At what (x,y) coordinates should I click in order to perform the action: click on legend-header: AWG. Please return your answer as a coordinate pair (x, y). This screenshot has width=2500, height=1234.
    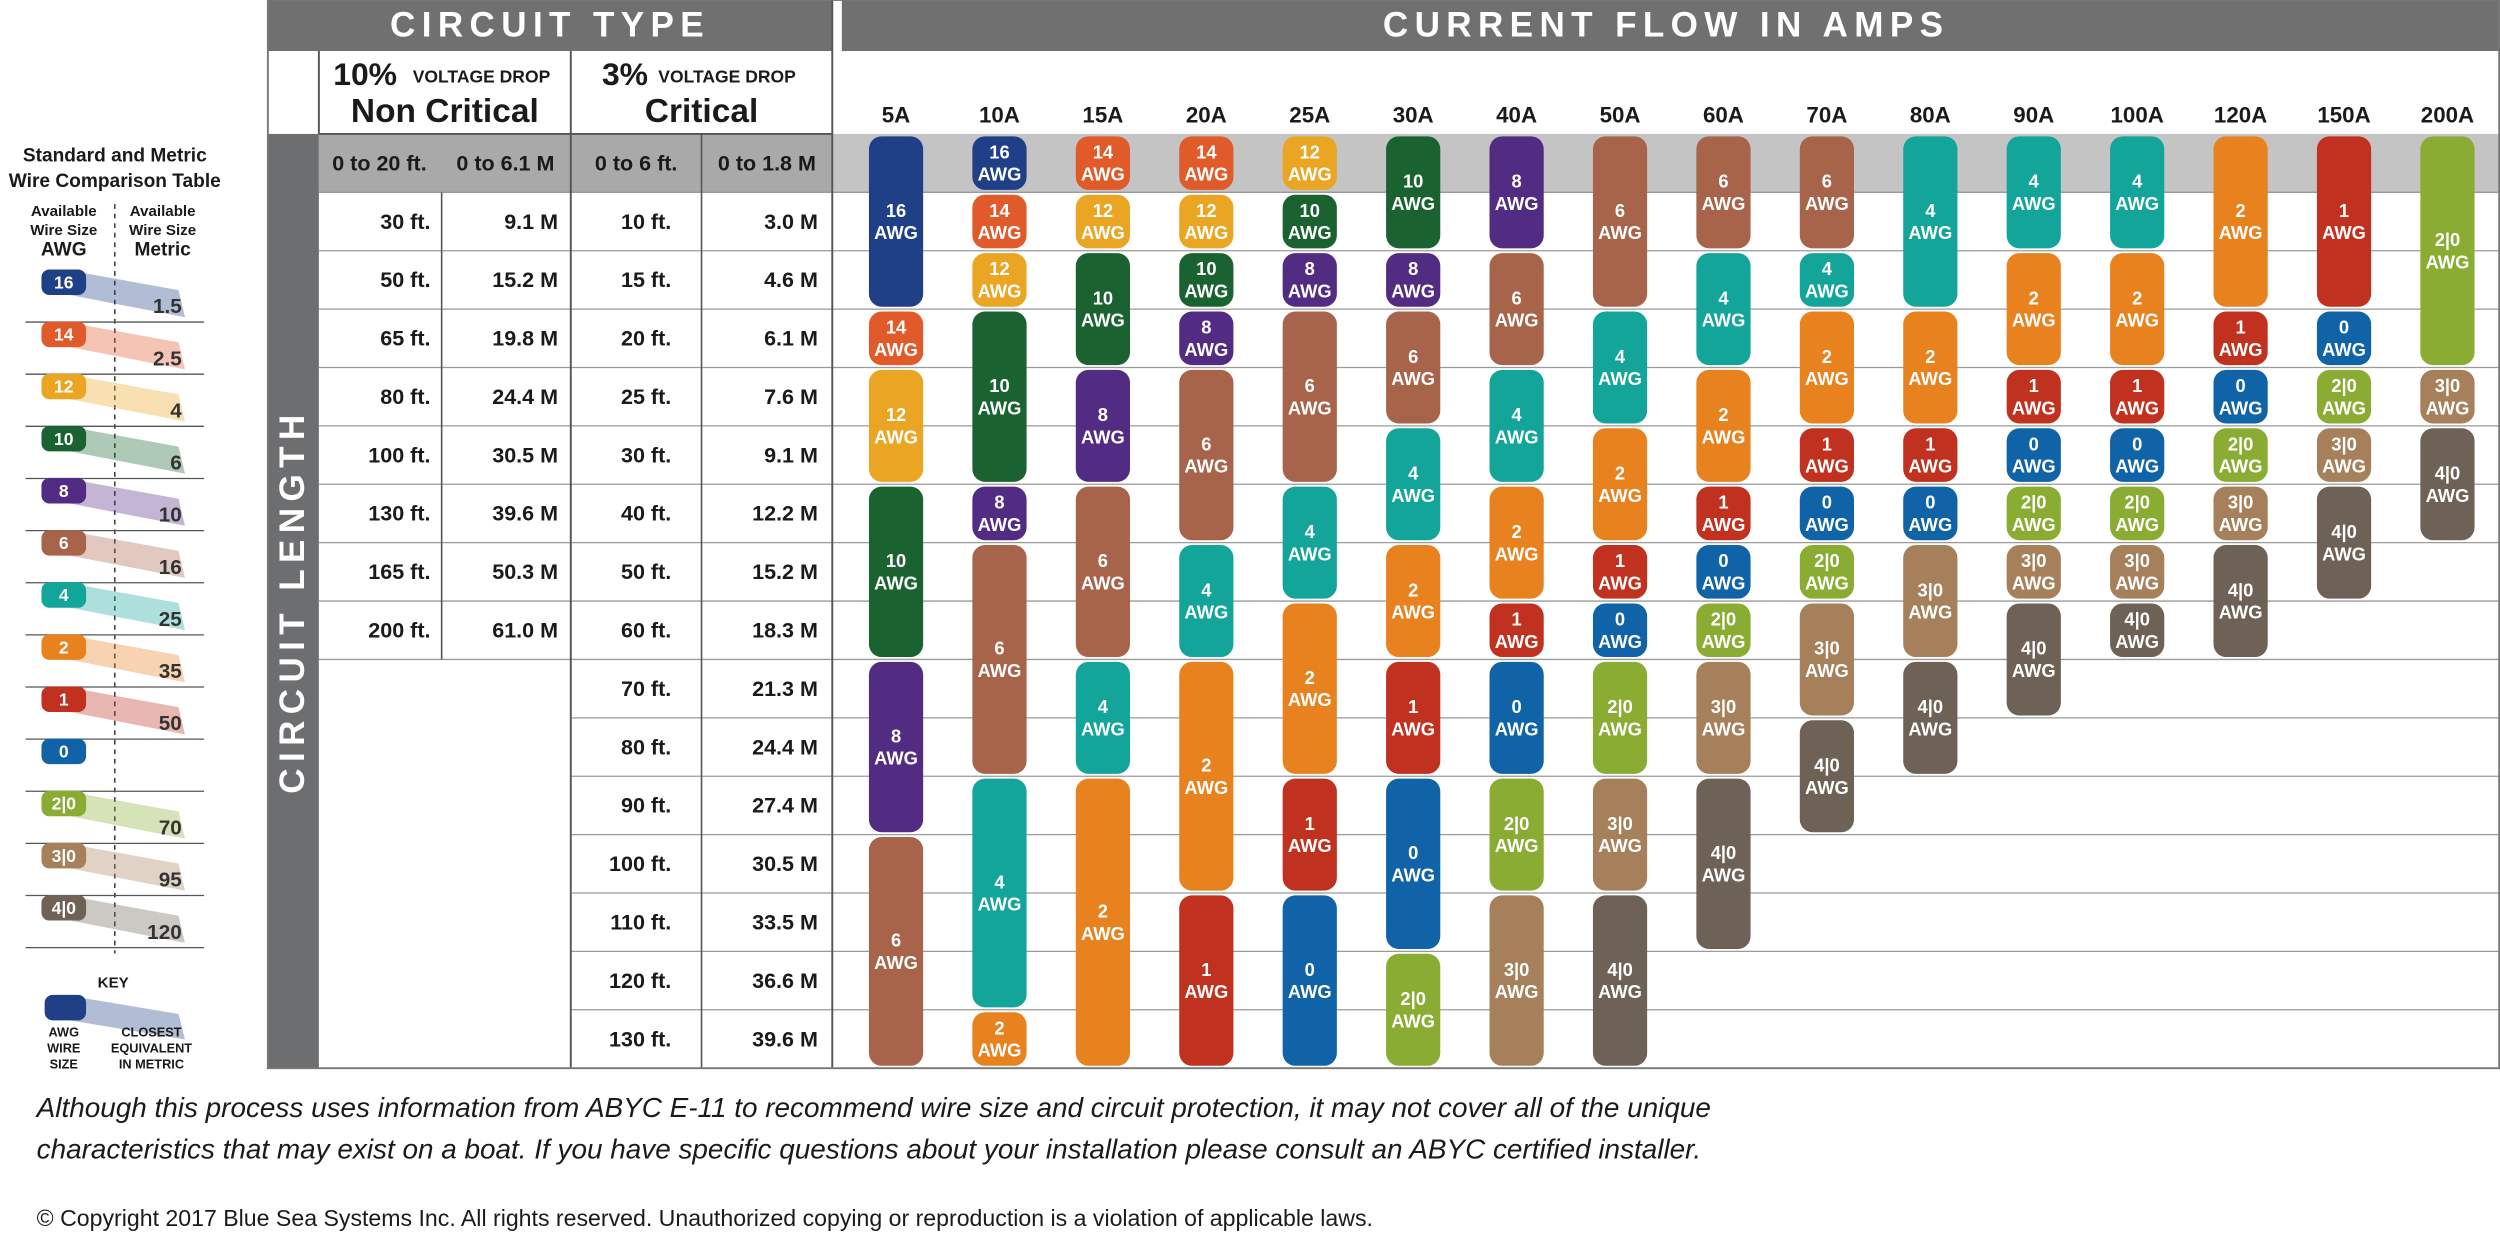
    Looking at the image, I should click on (64, 249).